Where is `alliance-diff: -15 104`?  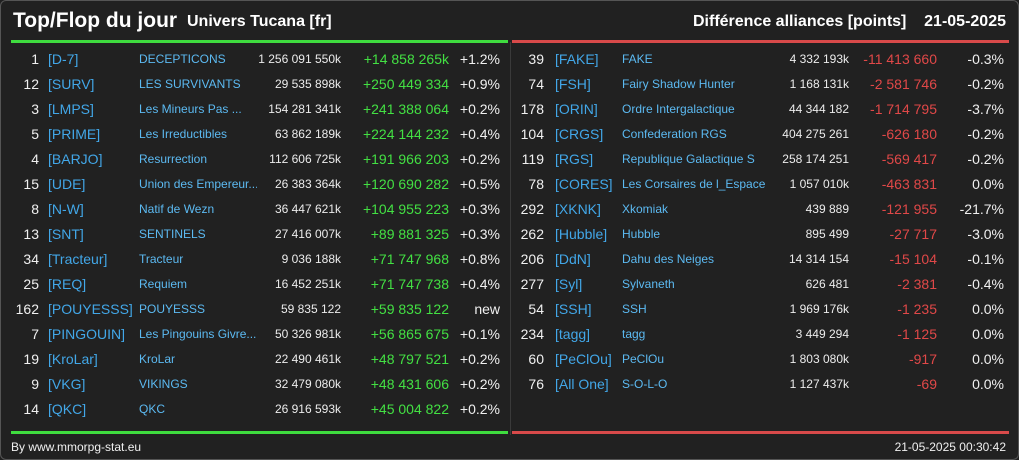
alliance-diff: -15 104 is located at coordinates (913, 259).